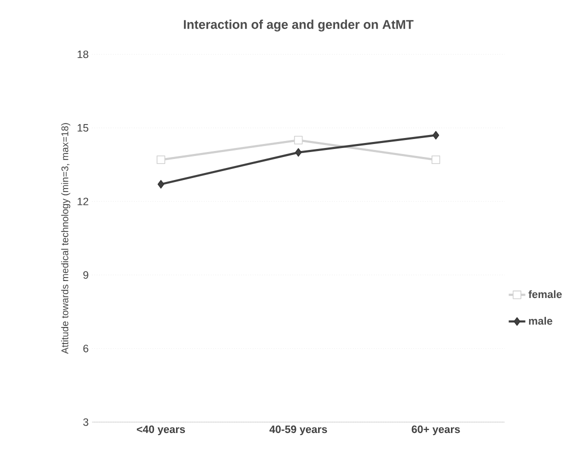  I want to click on chart-title: Interaction of age and gender on AtMT, so click(299, 26).